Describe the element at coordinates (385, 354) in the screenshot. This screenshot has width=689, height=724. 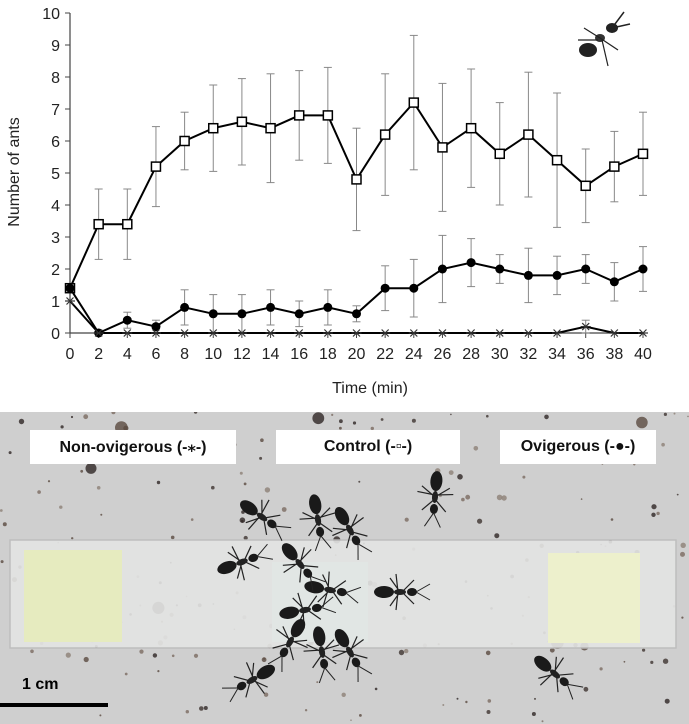
I see `x-tick-label: 22` at that location.